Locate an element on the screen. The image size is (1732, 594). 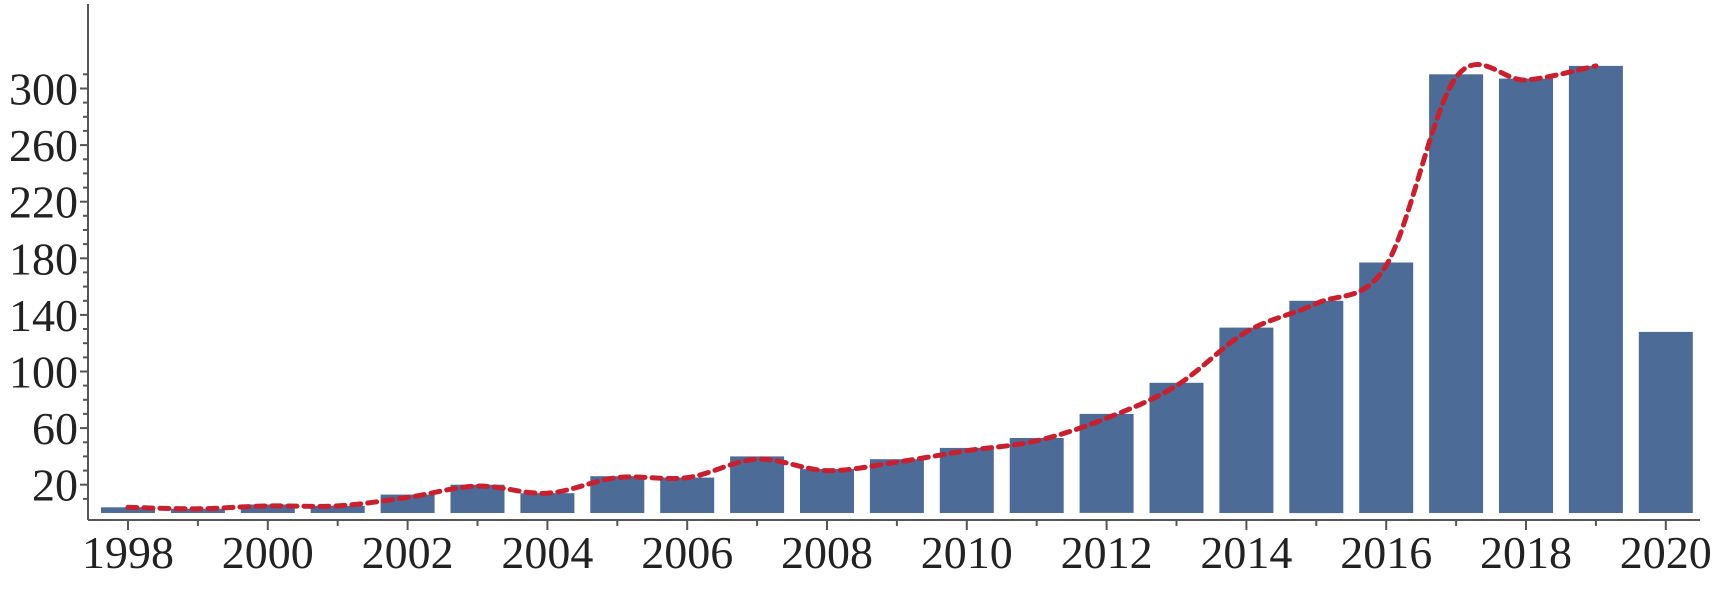
x-tick-label-2010: 2010 is located at coordinates (967, 552).